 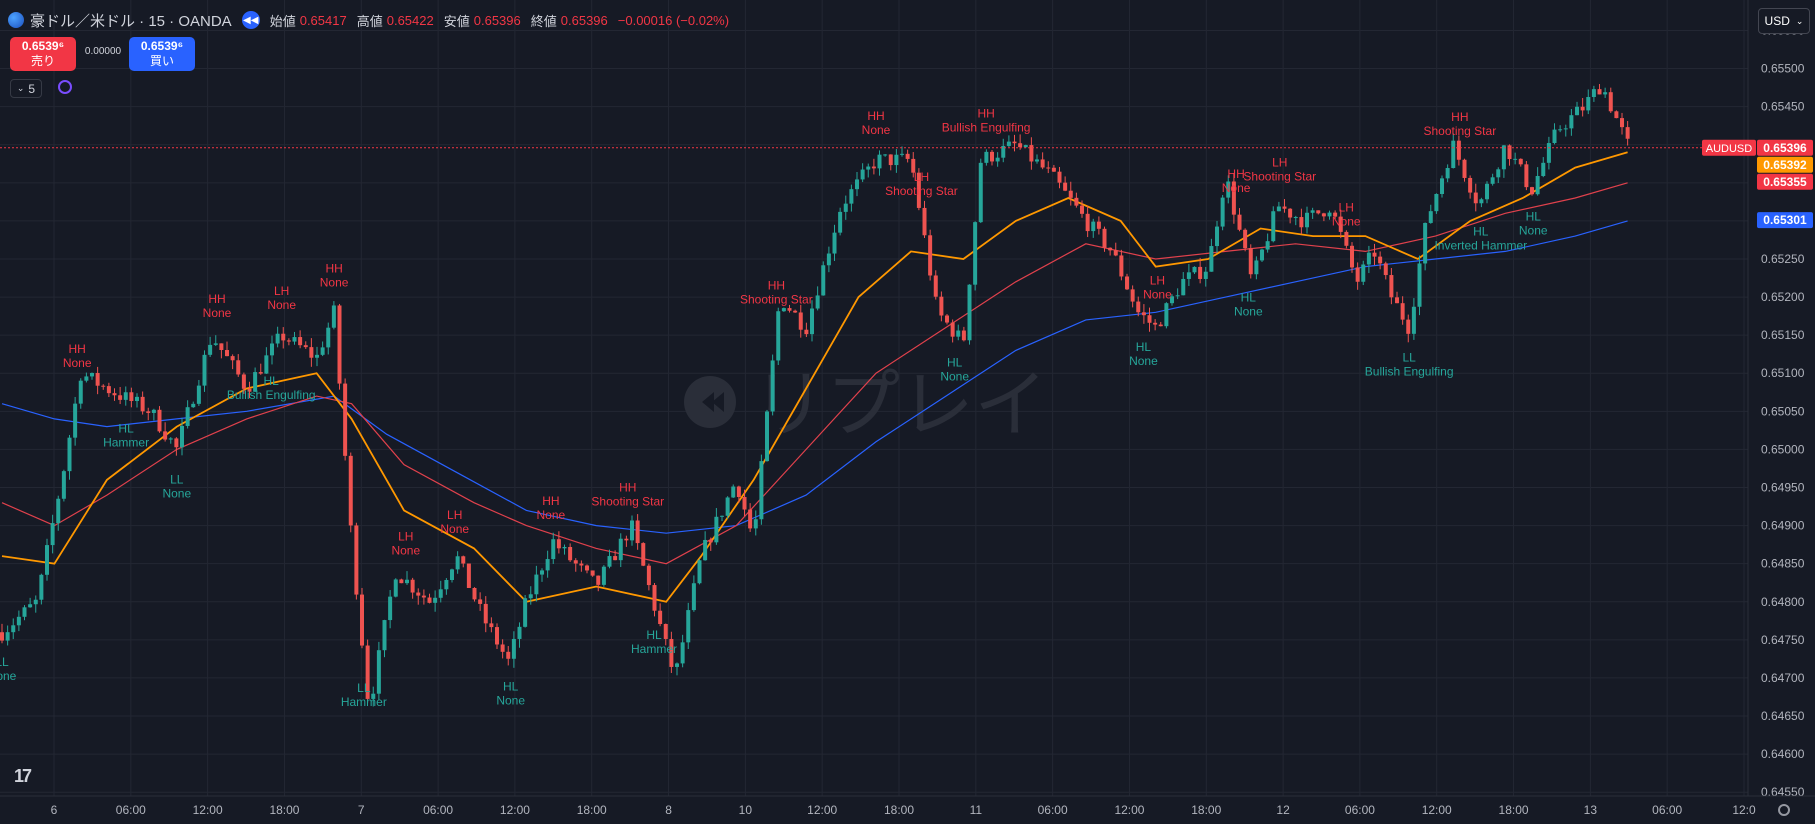 I want to click on swing-label: LL, so click(x=4, y=662).